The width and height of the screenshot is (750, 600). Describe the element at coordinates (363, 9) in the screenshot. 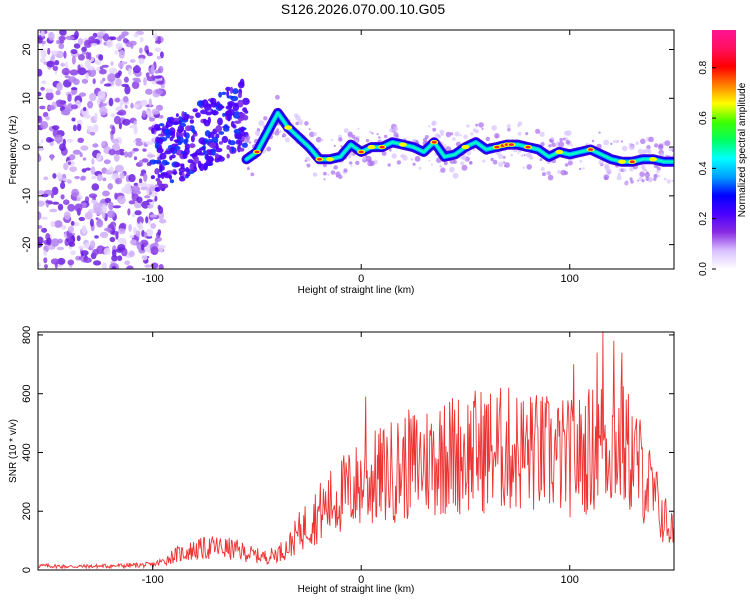

I see `figure-title: S126.2026.070.00.10.G05` at that location.